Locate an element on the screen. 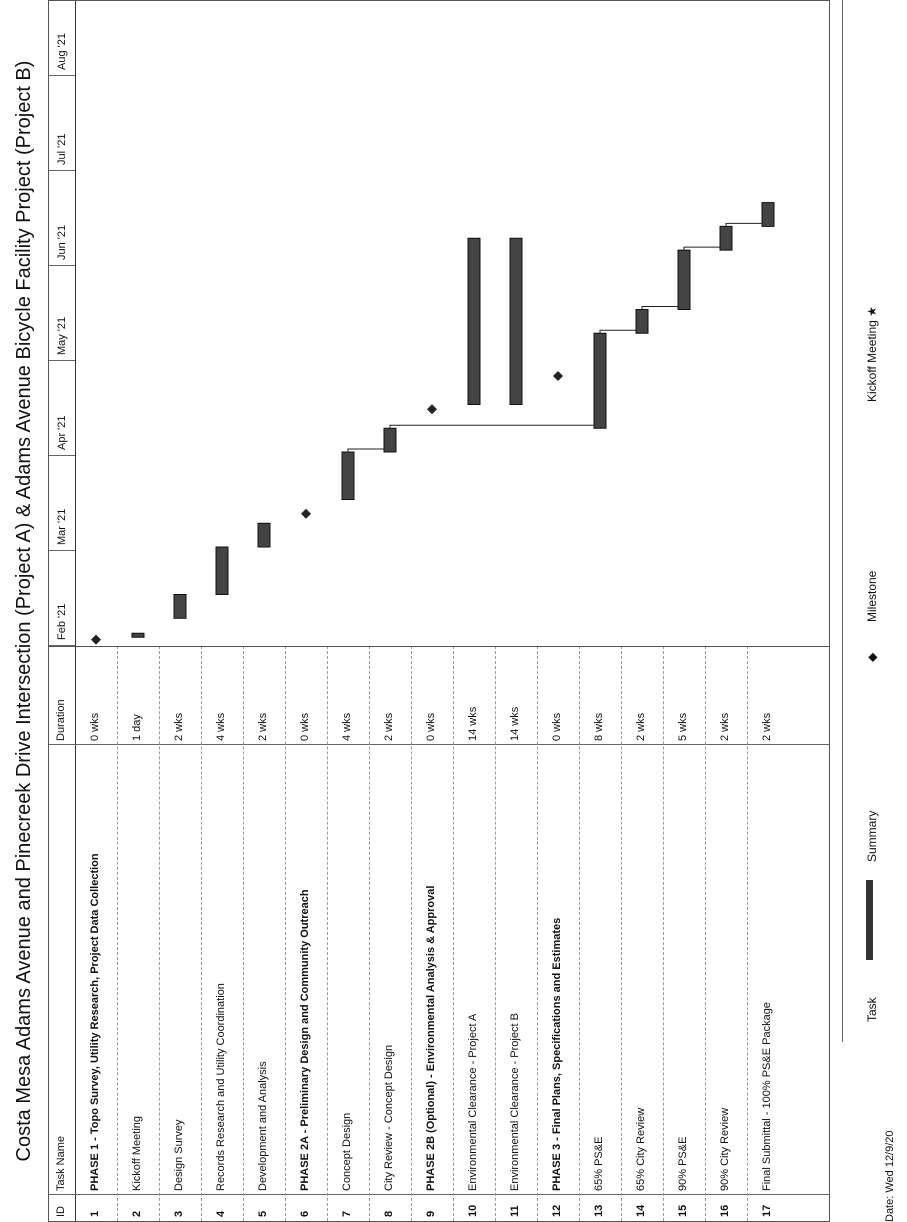 This screenshot has height=1222, width=907. task-id: 1 is located at coordinates (95, 1213).